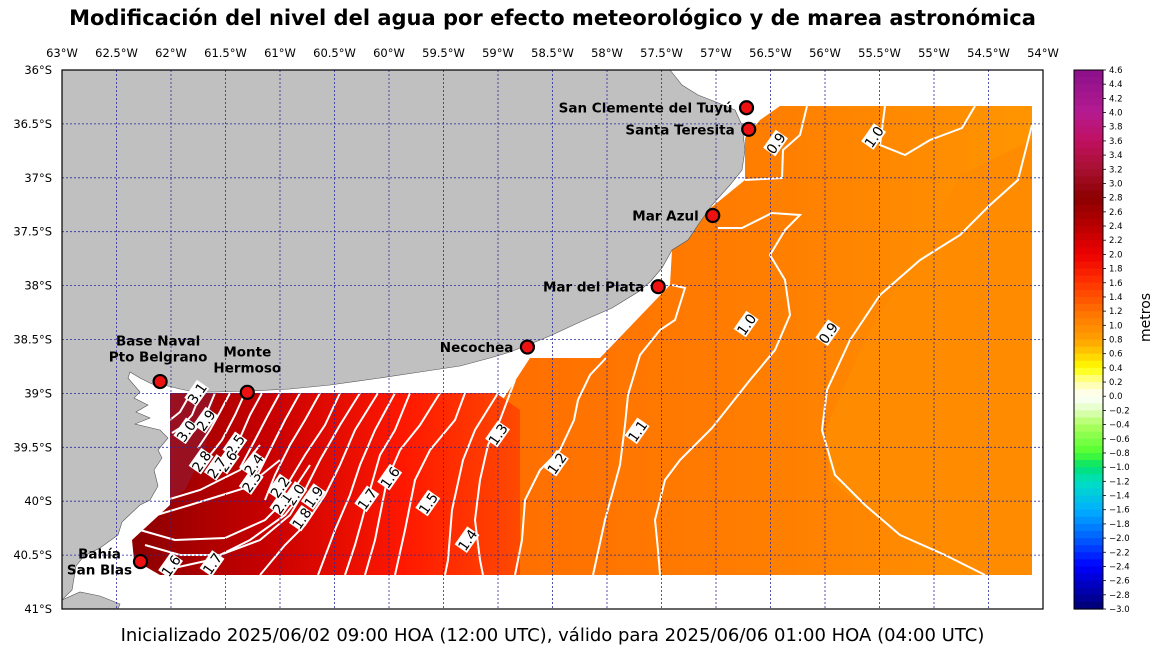  Describe the element at coordinates (607, 53) in the screenshot. I see `longitude-label: 58°W` at that location.